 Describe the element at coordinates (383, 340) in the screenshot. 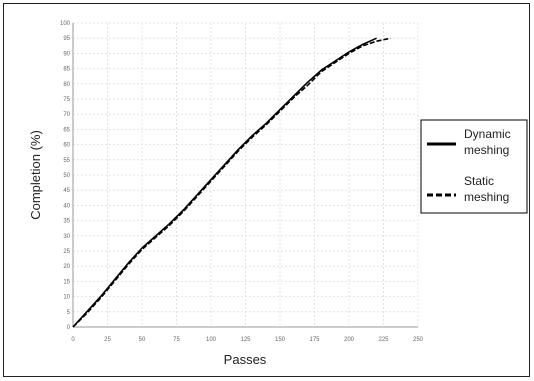

I see `x-tick-label: 225` at that location.